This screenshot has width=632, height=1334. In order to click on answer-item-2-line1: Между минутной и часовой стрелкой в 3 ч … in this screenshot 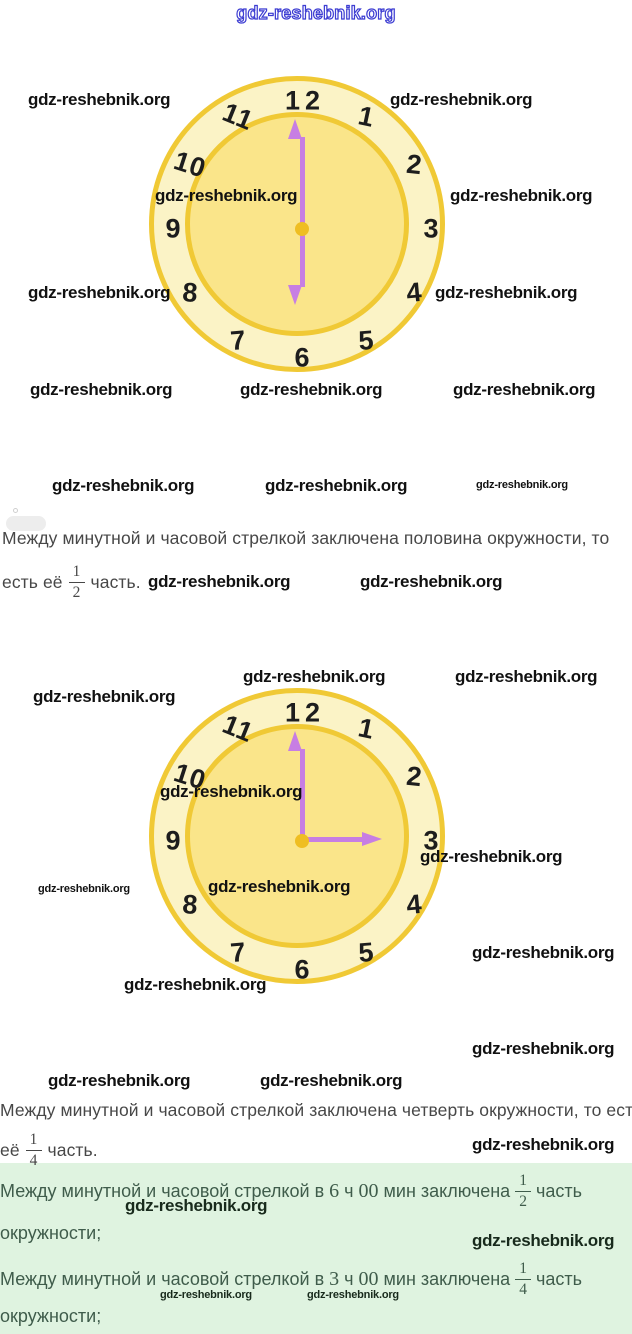, I will do `click(291, 1279)`.